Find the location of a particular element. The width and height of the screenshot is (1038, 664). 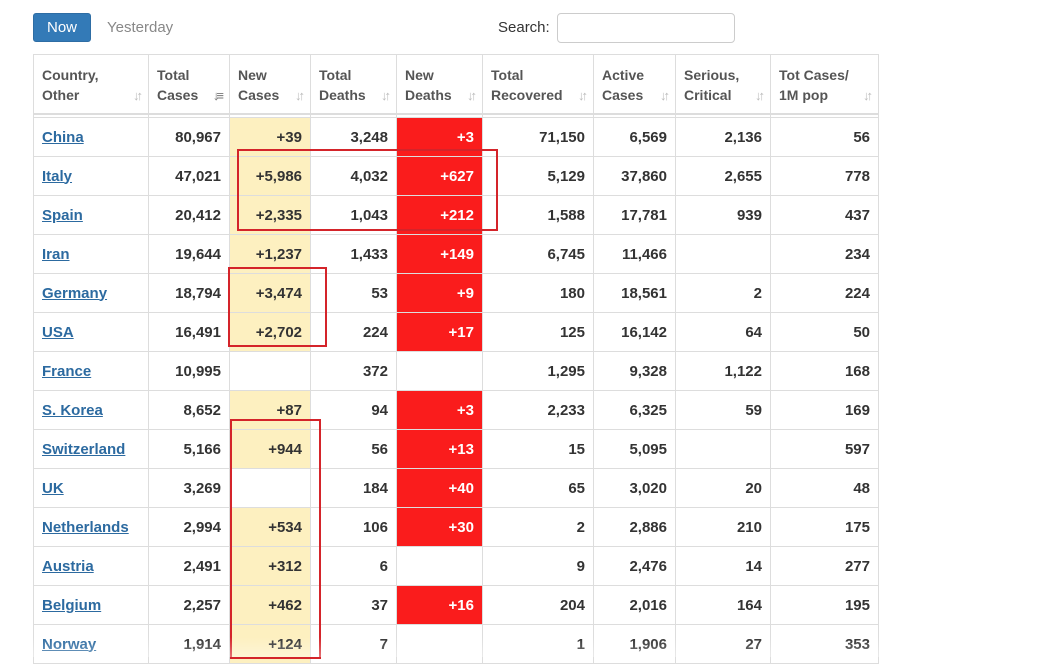

header-active-cases: Active Cases ↓↑ is located at coordinates (634, 84).